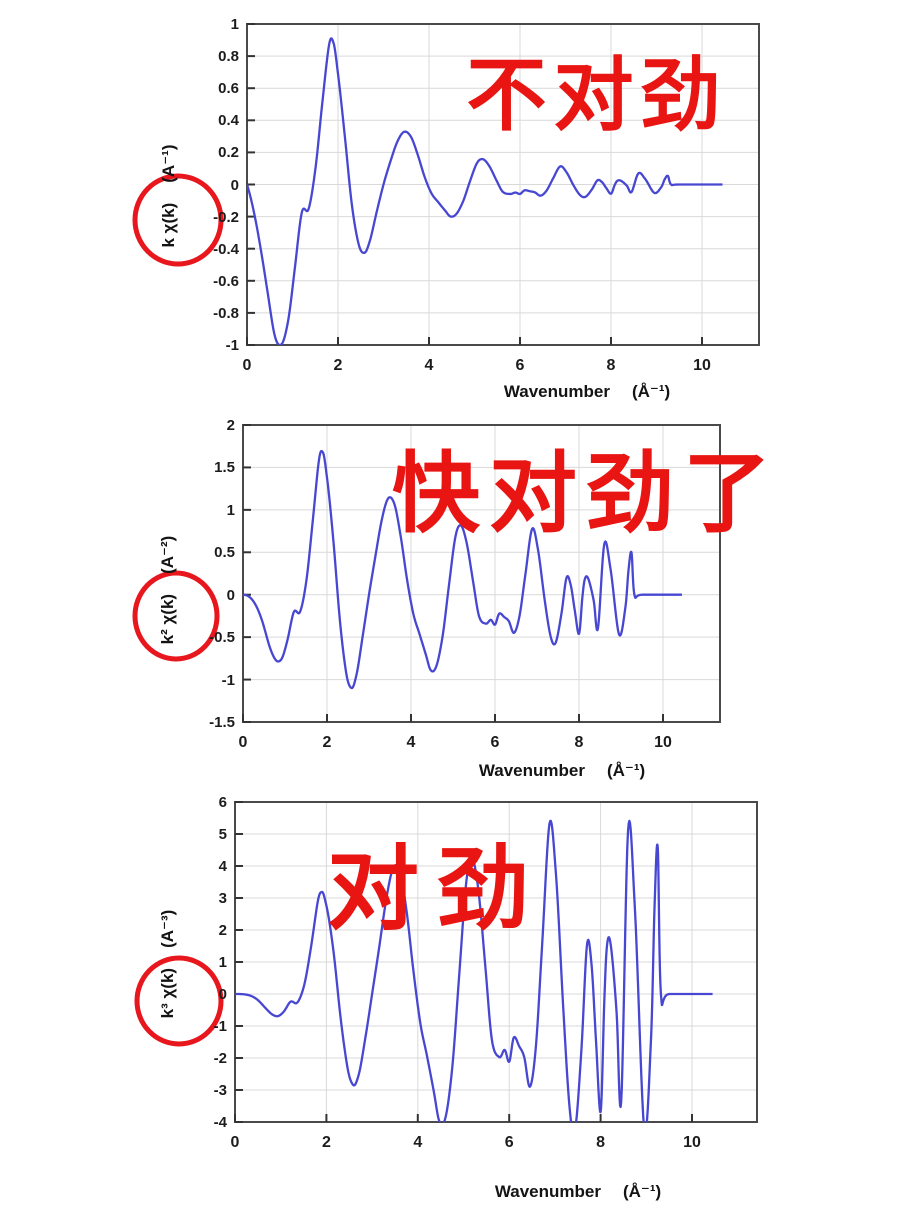 The image size is (911, 1217). Describe the element at coordinates (226, 281) in the screenshot. I see `y-tick-label: -0.6` at that location.